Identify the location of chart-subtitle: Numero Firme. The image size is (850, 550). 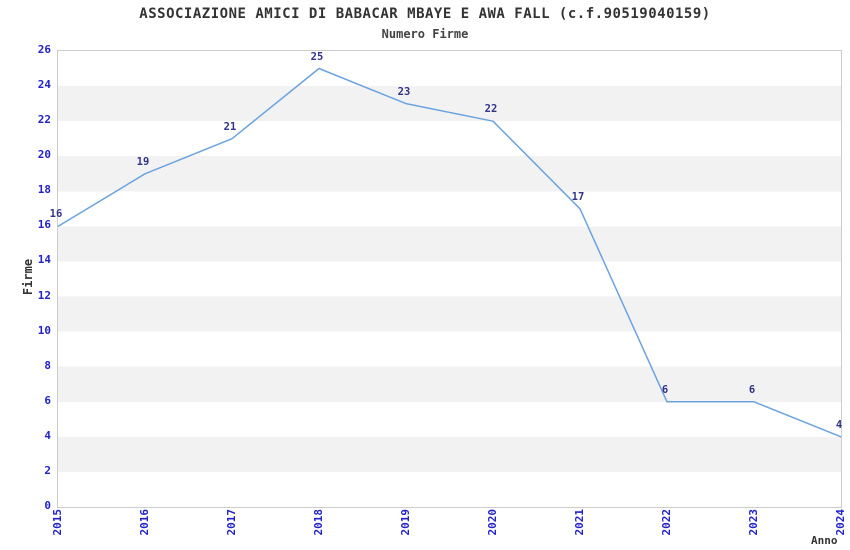
(425, 34).